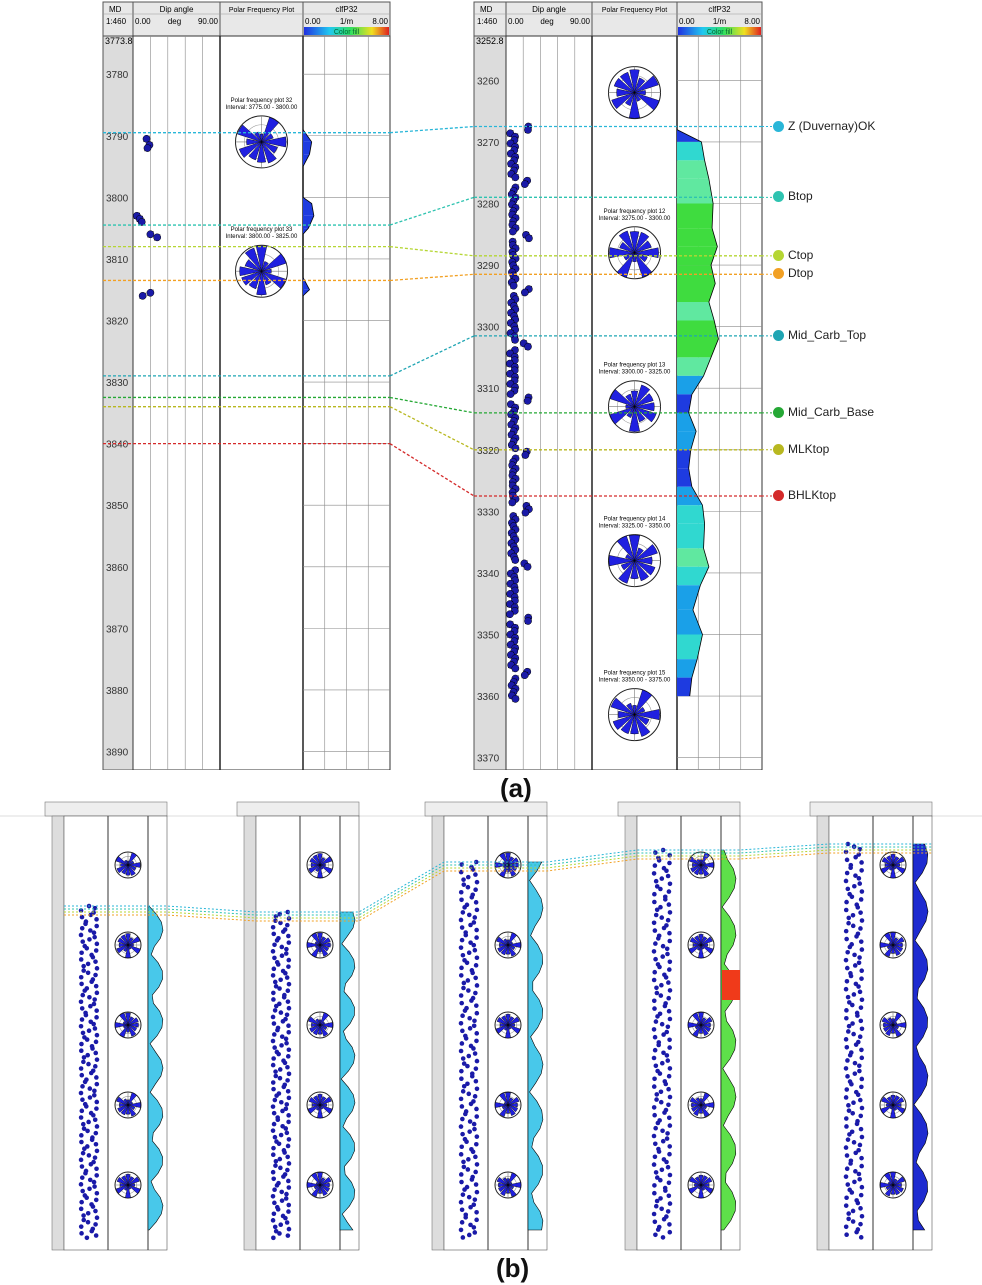 This screenshot has width=982, height=1285. Describe the element at coordinates (720, 32) in the screenshot. I see `colorfill-label: Color fill` at that location.